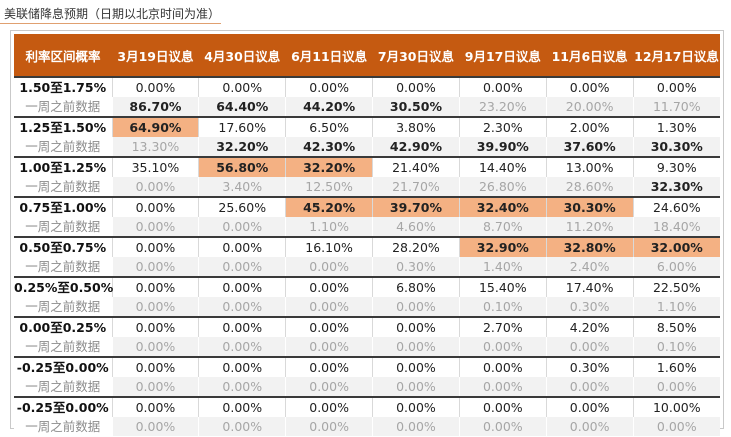 The width and height of the screenshot is (731, 437). I want to click on prior-probability-cell: 64.40%, so click(242, 107).